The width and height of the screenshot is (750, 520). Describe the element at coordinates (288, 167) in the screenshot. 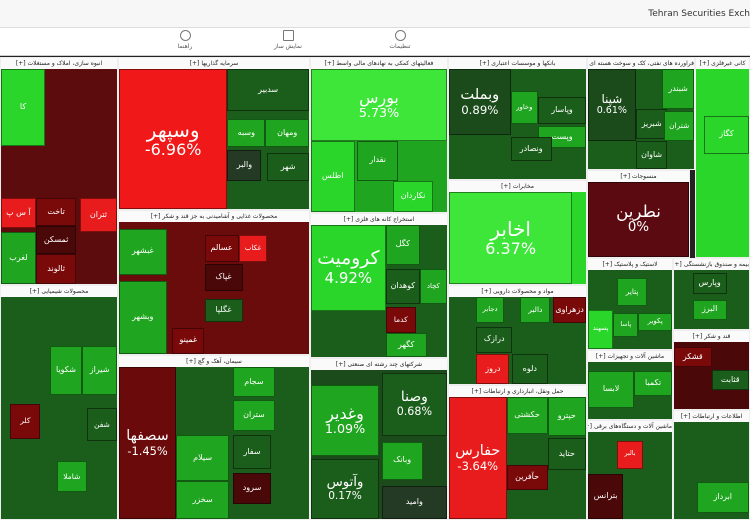

I see `stock-tile: شهر` at that location.